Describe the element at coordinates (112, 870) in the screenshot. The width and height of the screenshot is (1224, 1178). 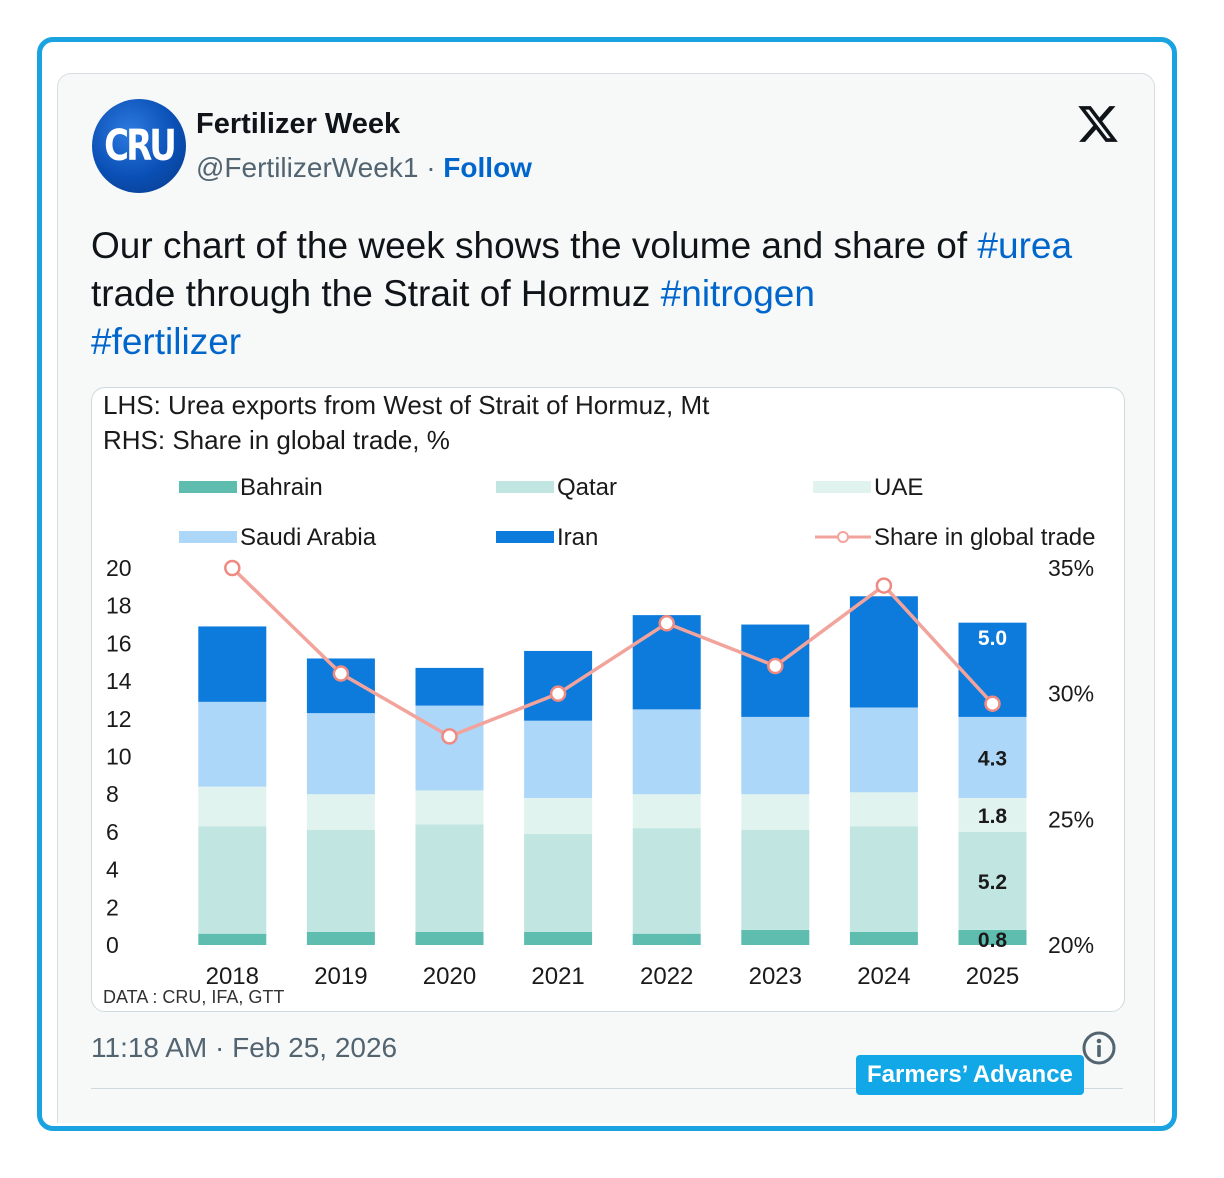
I see `y-left-tick-label: 4` at that location.